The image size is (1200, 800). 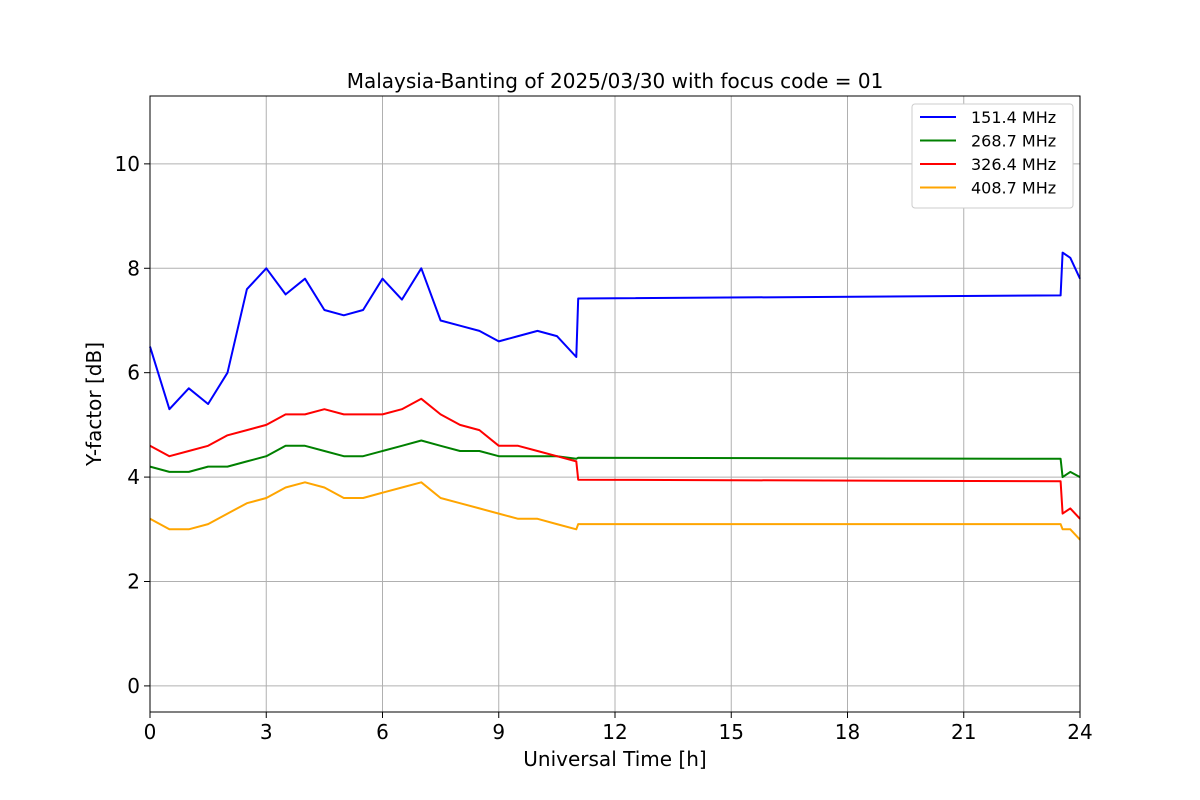 I want to click on x-tick-label: 6, so click(x=382, y=732).